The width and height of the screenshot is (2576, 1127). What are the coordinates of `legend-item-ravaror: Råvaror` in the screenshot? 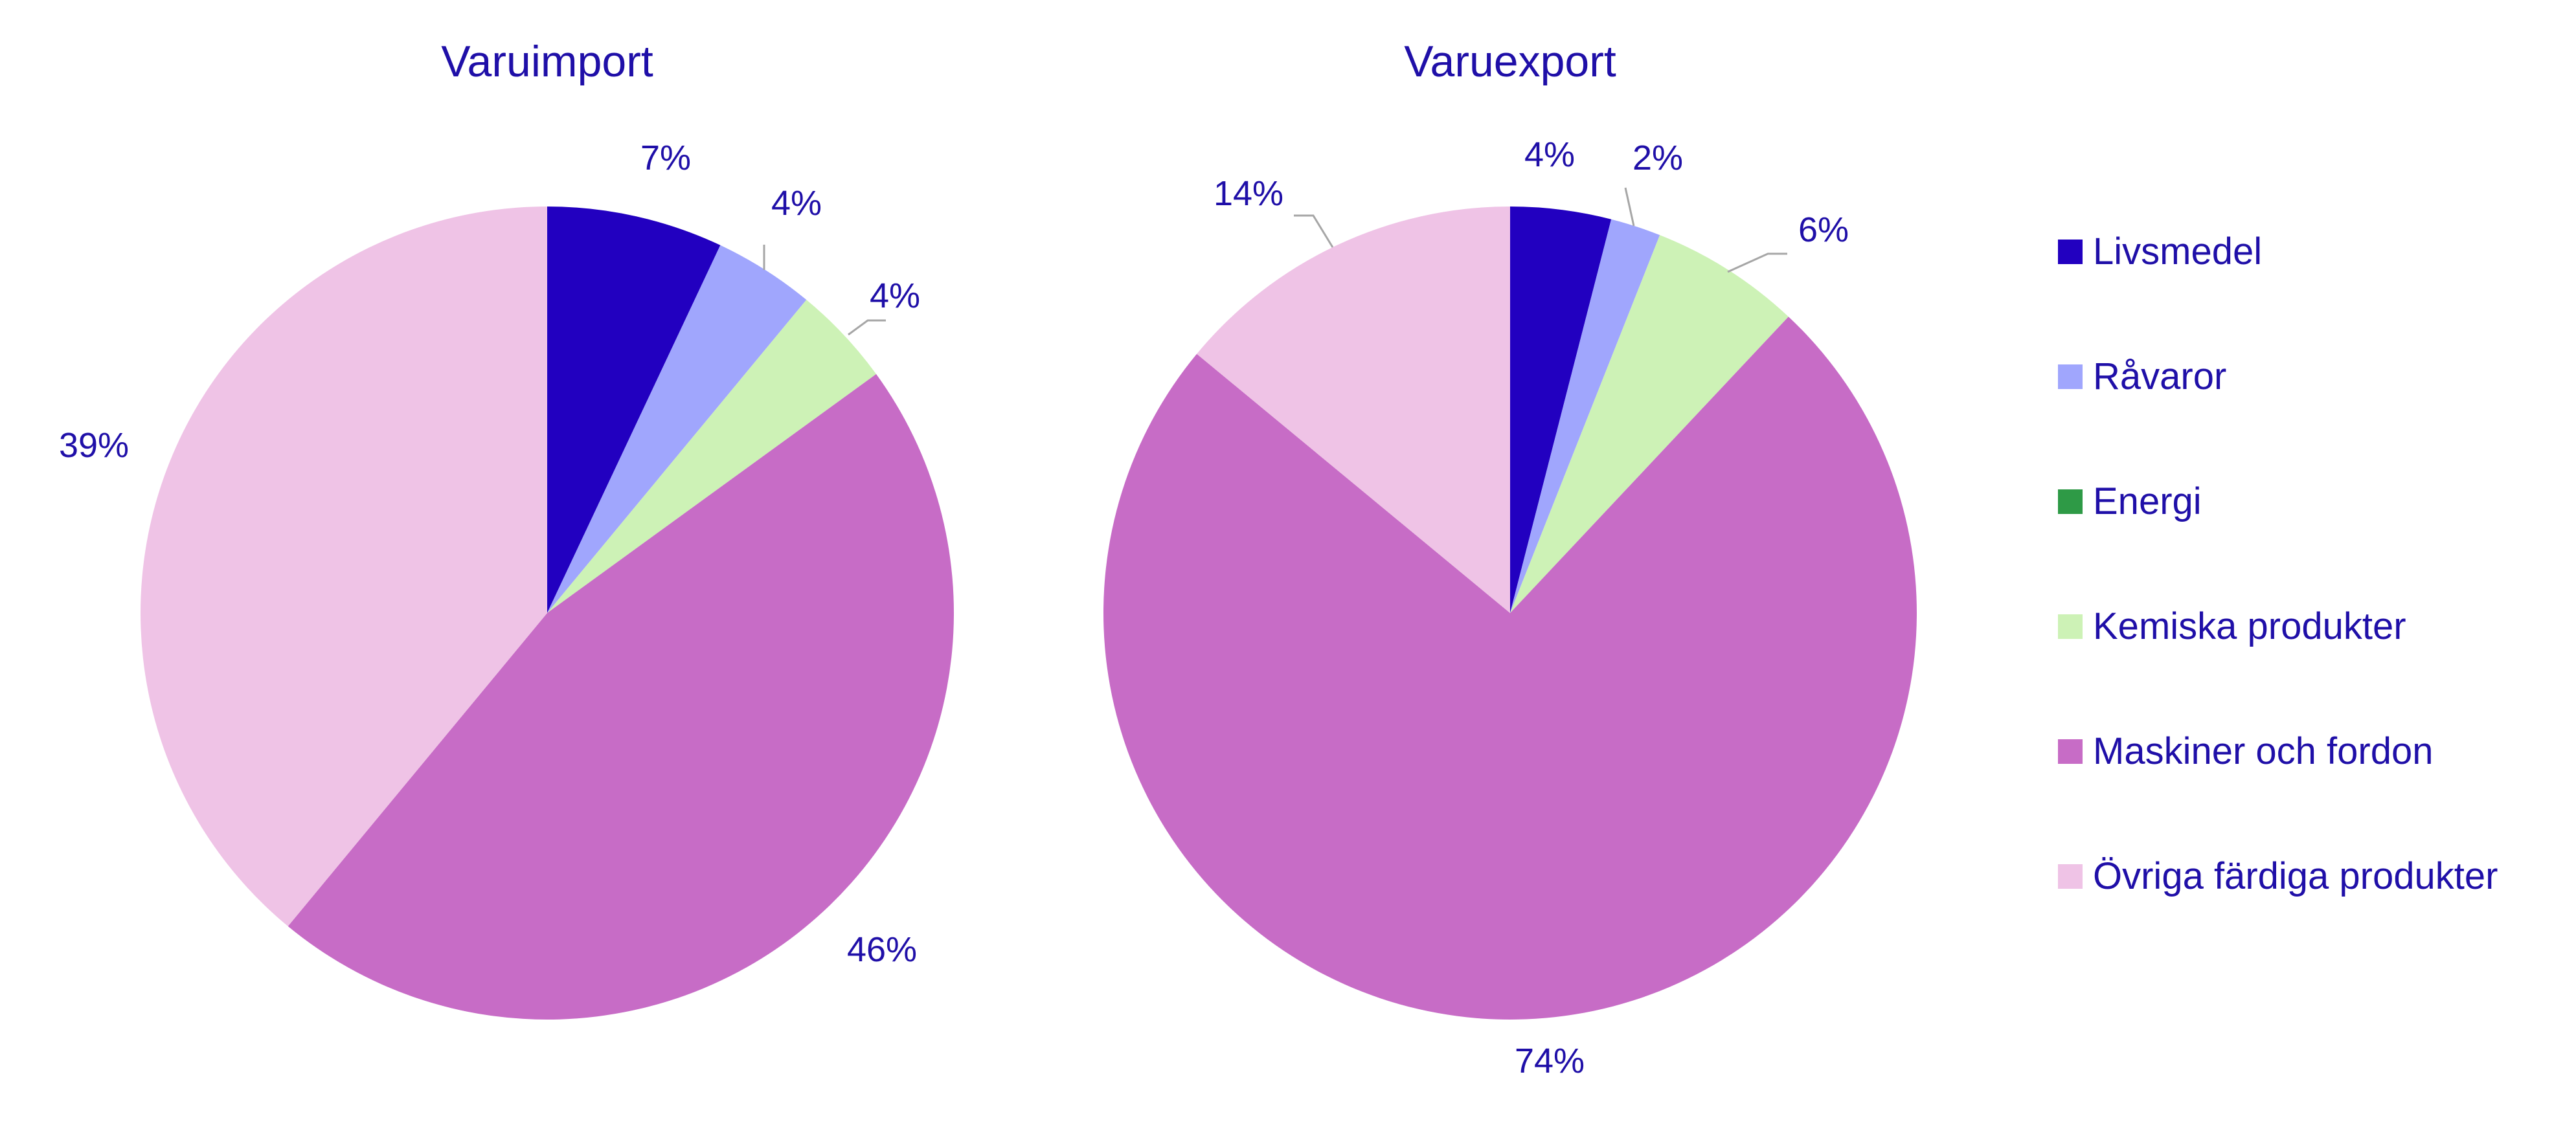 It's located at (2142, 376).